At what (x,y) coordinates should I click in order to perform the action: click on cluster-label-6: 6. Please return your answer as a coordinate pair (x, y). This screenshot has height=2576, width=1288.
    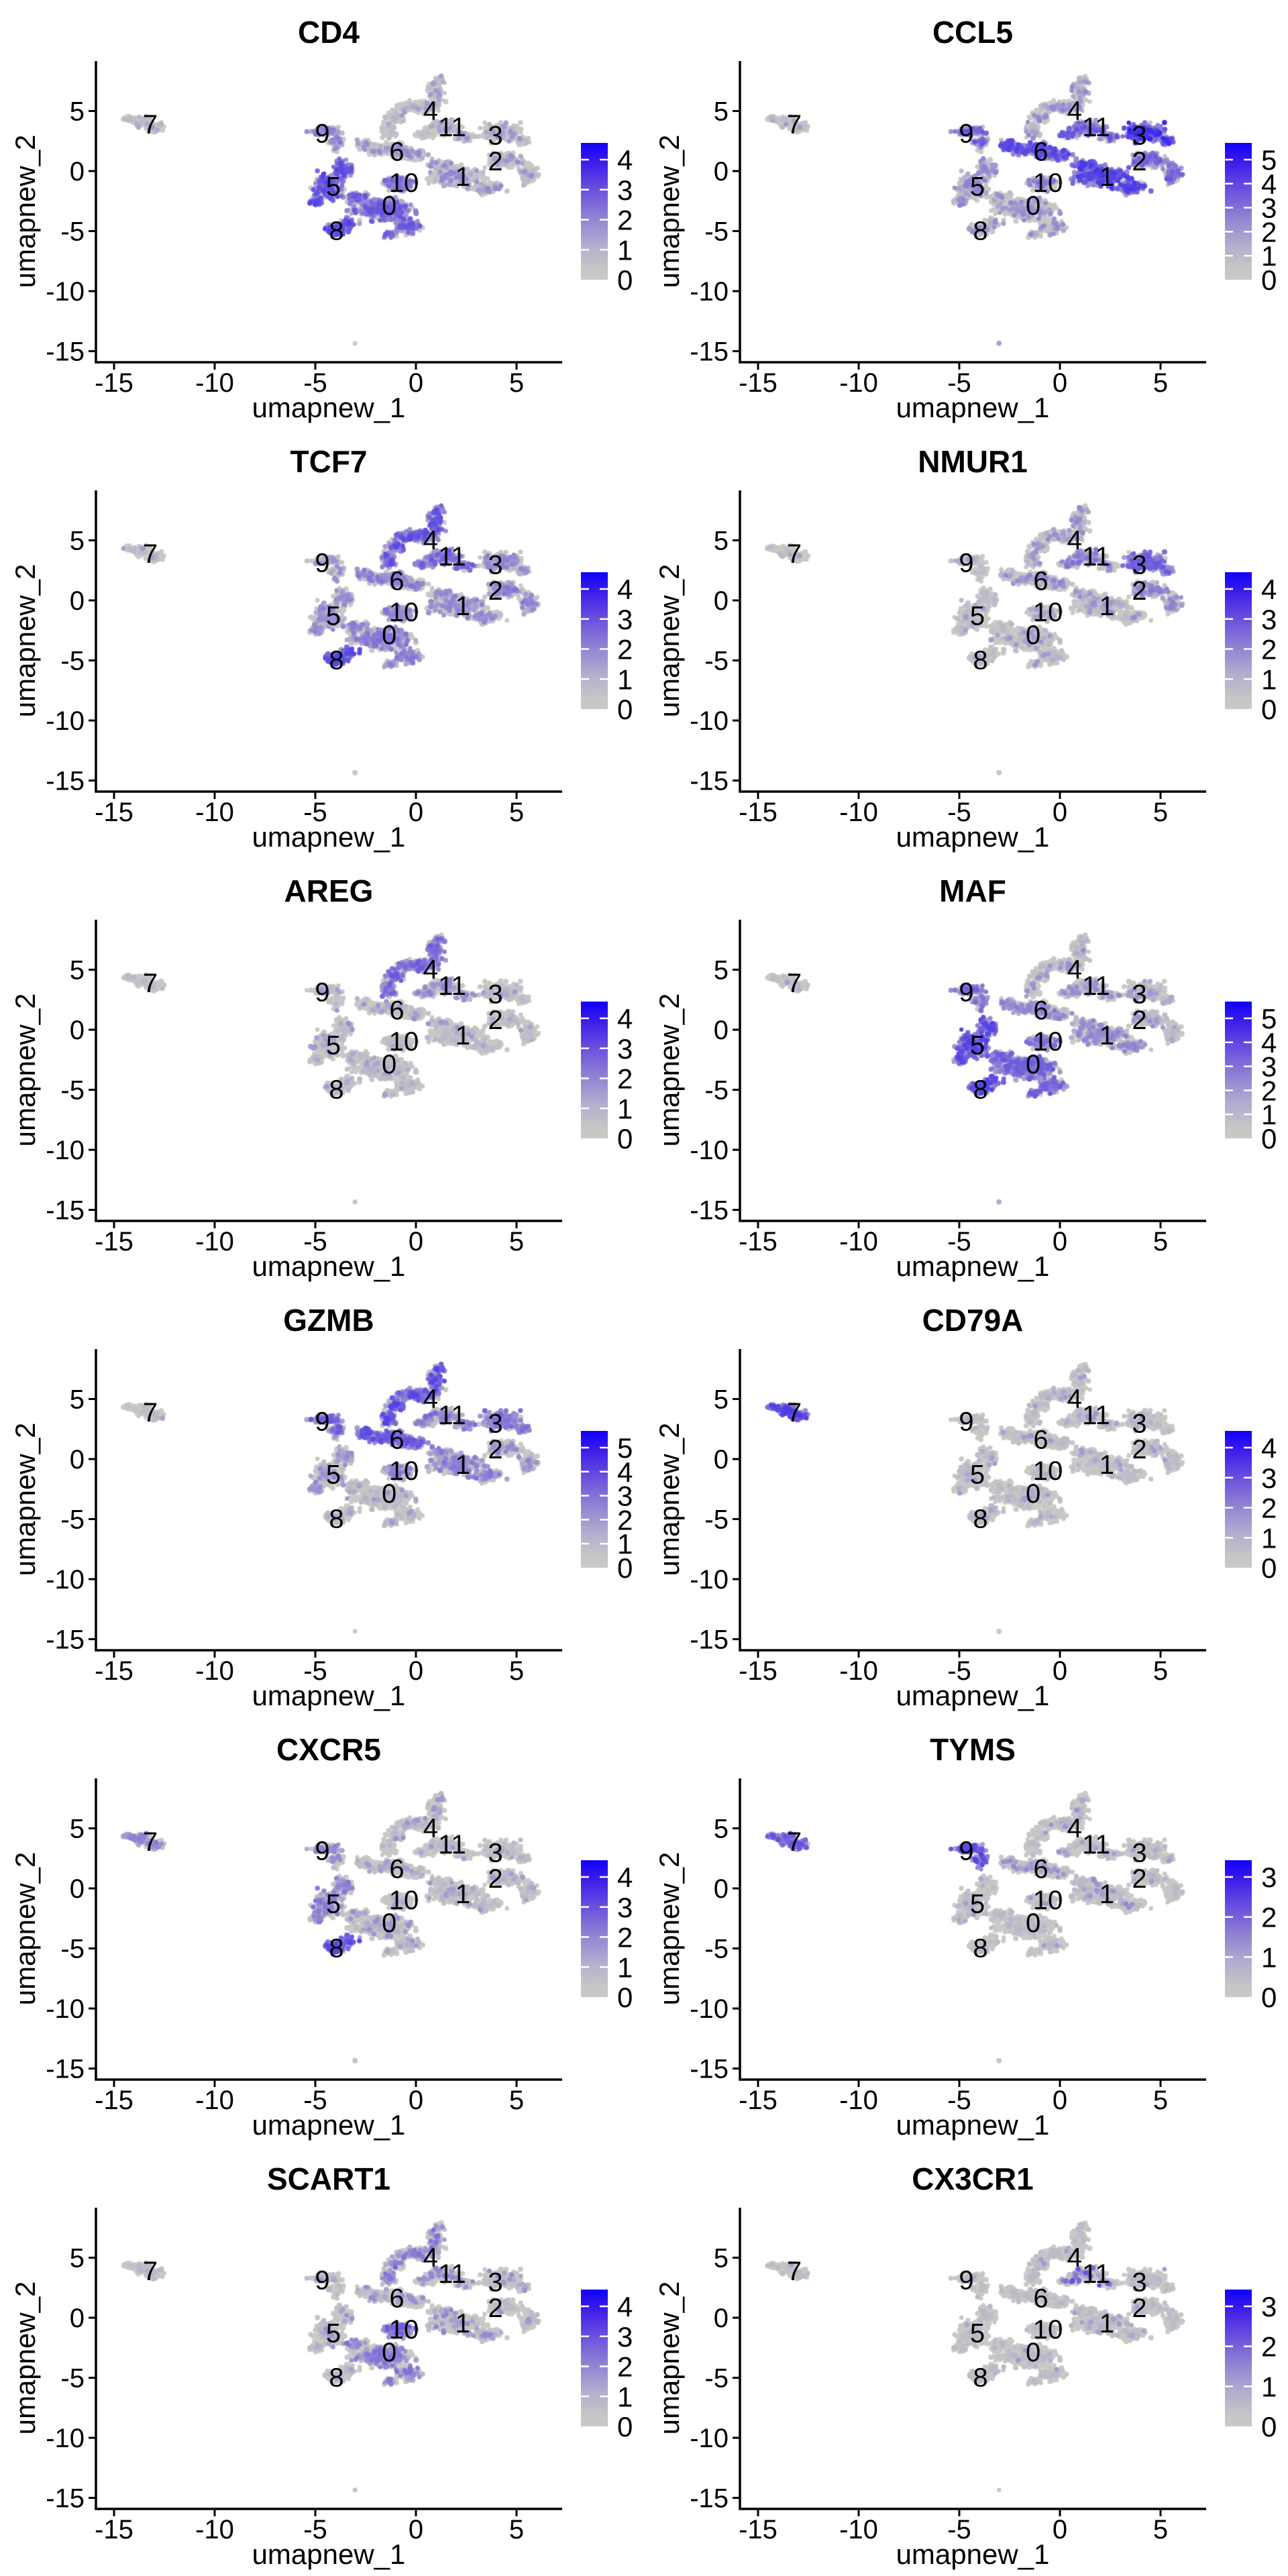
    Looking at the image, I should click on (1040, 1869).